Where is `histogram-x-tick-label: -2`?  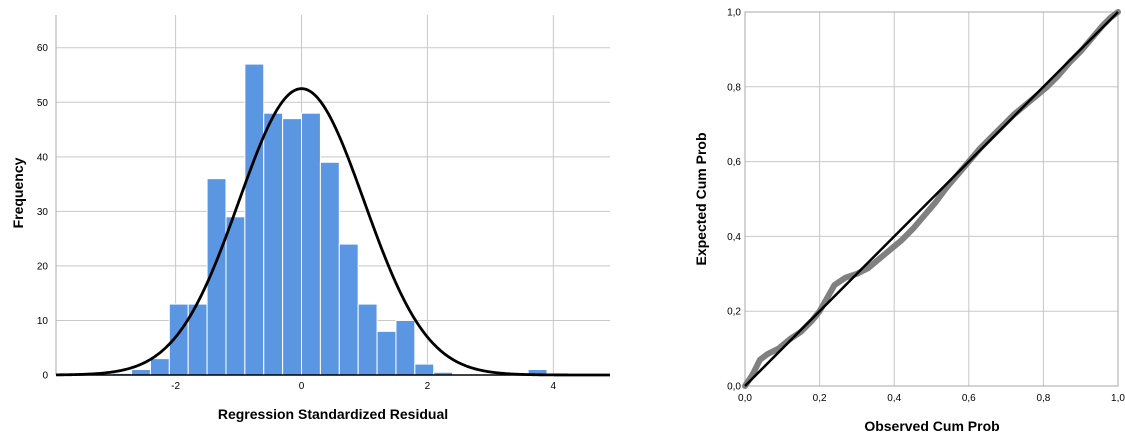
histogram-x-tick-label: -2 is located at coordinates (175, 386).